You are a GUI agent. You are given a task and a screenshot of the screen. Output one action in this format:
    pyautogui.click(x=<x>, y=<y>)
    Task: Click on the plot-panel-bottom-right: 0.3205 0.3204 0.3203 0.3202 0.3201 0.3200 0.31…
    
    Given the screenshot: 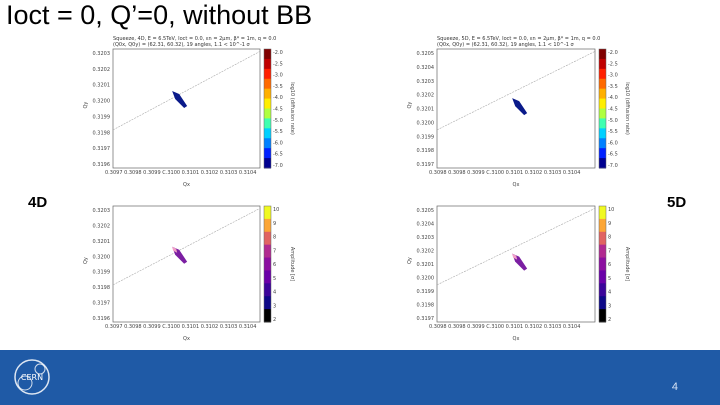 What is the action you would take?
    pyautogui.click(x=518, y=273)
    